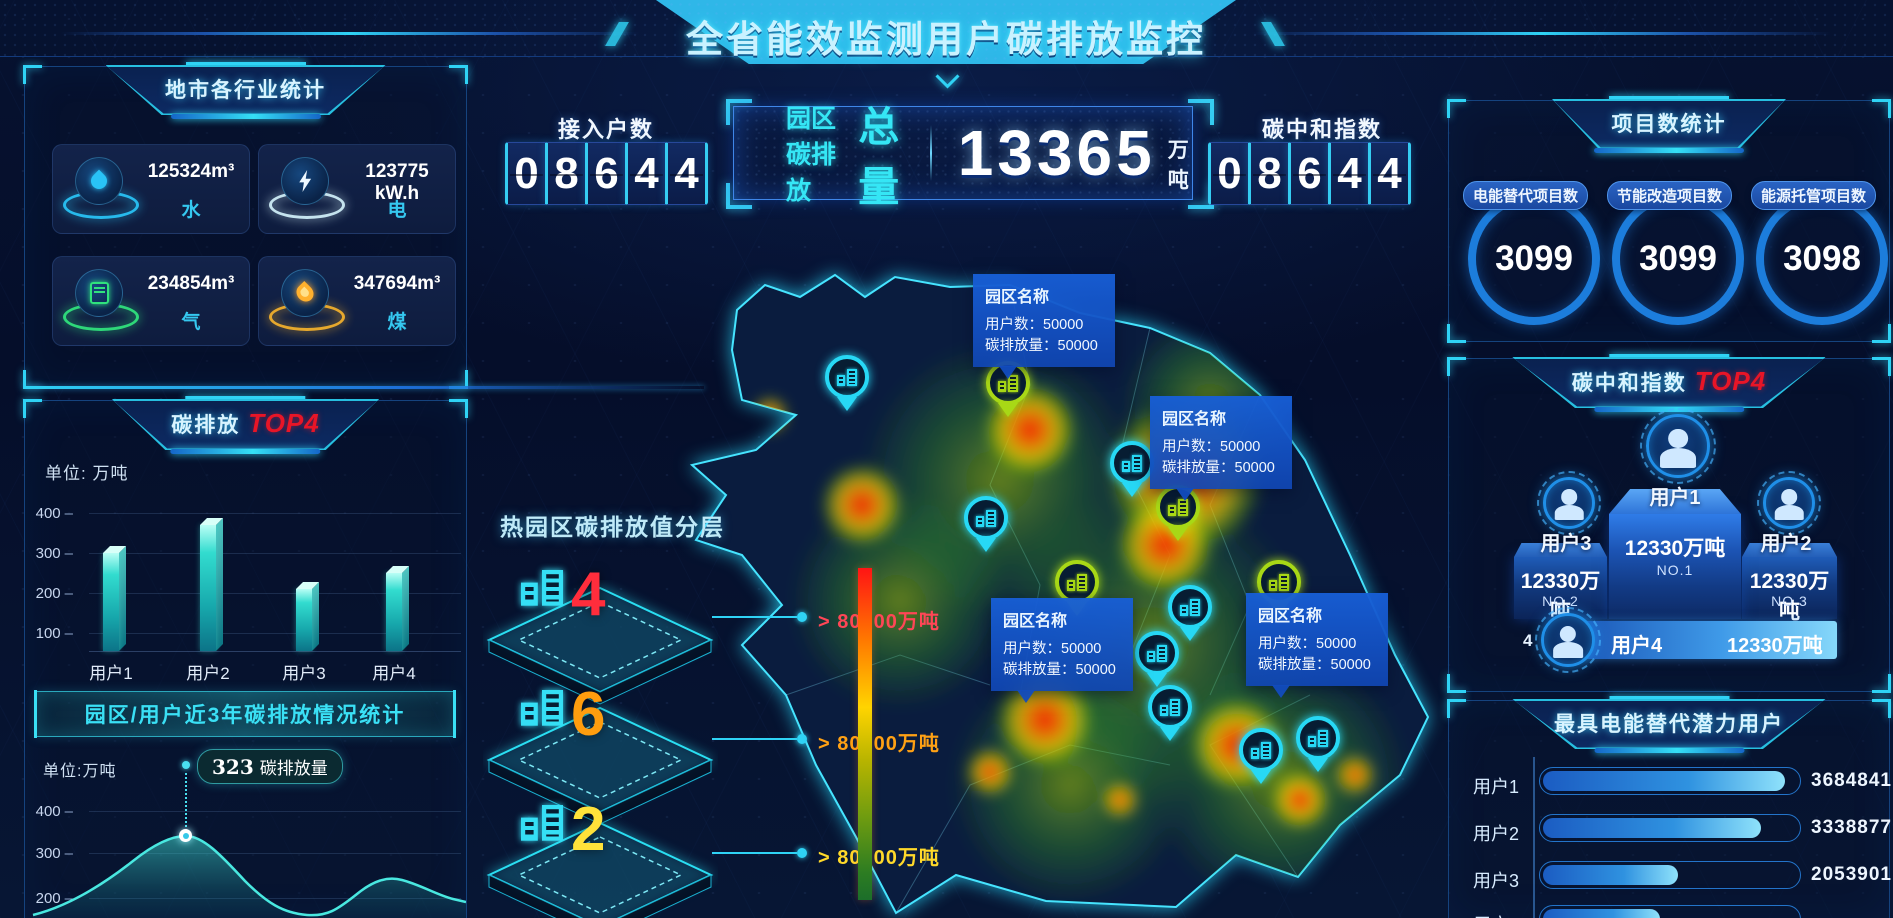 The width and height of the screenshot is (1893, 918). What do you see at coordinates (245, 90) in the screenshot?
I see `industry-panel-title: 地市各行业统计` at bounding box center [245, 90].